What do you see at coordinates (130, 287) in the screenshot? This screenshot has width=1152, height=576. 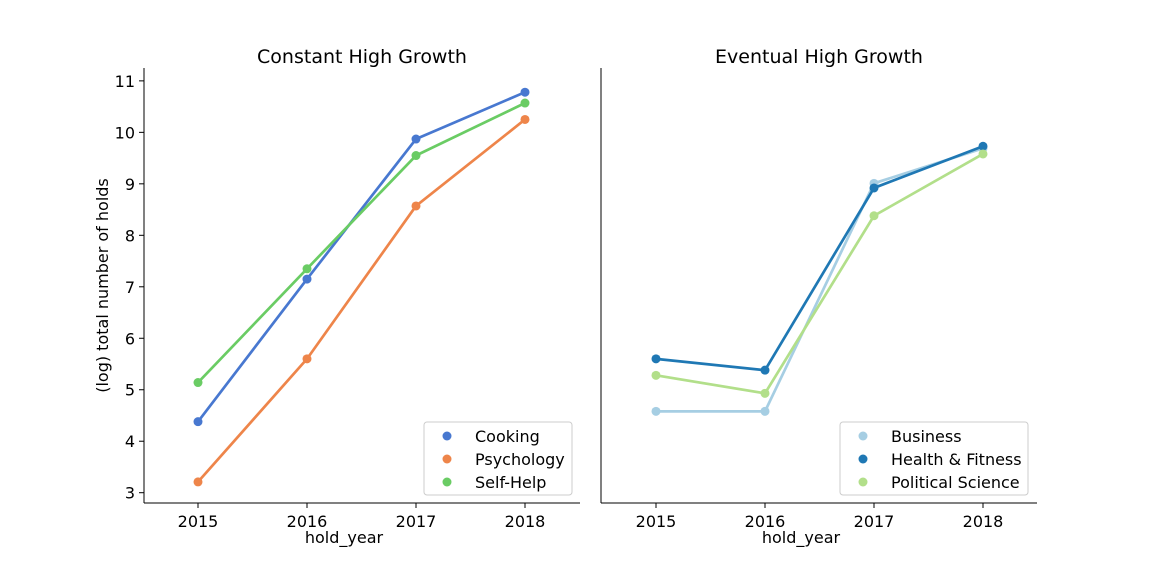 I see `y-tick-label: 7` at bounding box center [130, 287].